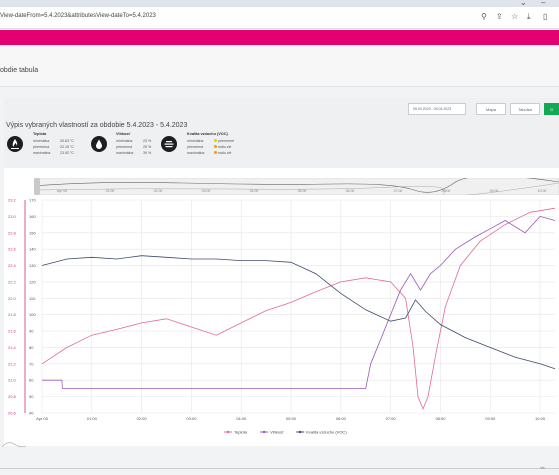 The height and width of the screenshot is (475, 559). What do you see at coordinates (110, 191) in the screenshot?
I see `navigator-label: 01:00` at bounding box center [110, 191].